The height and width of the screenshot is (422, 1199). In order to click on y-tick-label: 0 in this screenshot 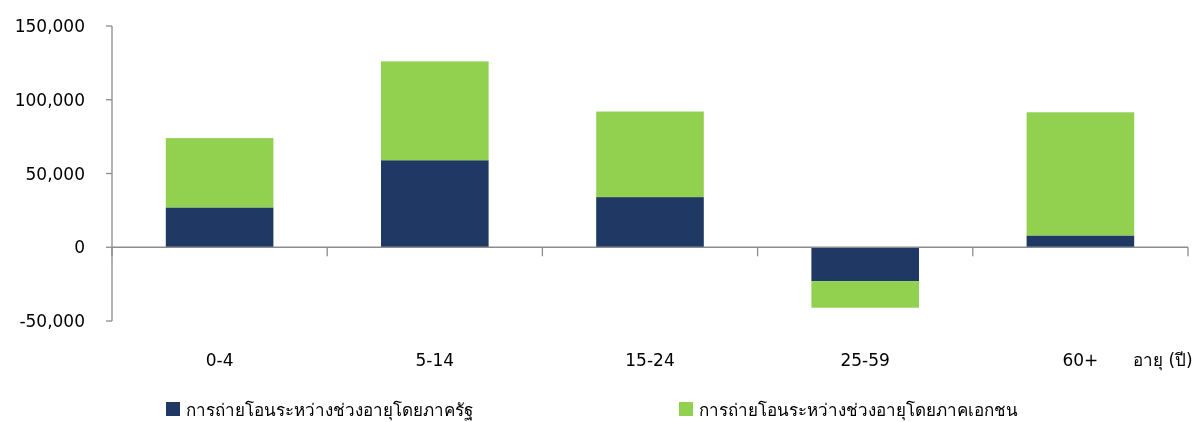, I will do `click(79, 247)`.